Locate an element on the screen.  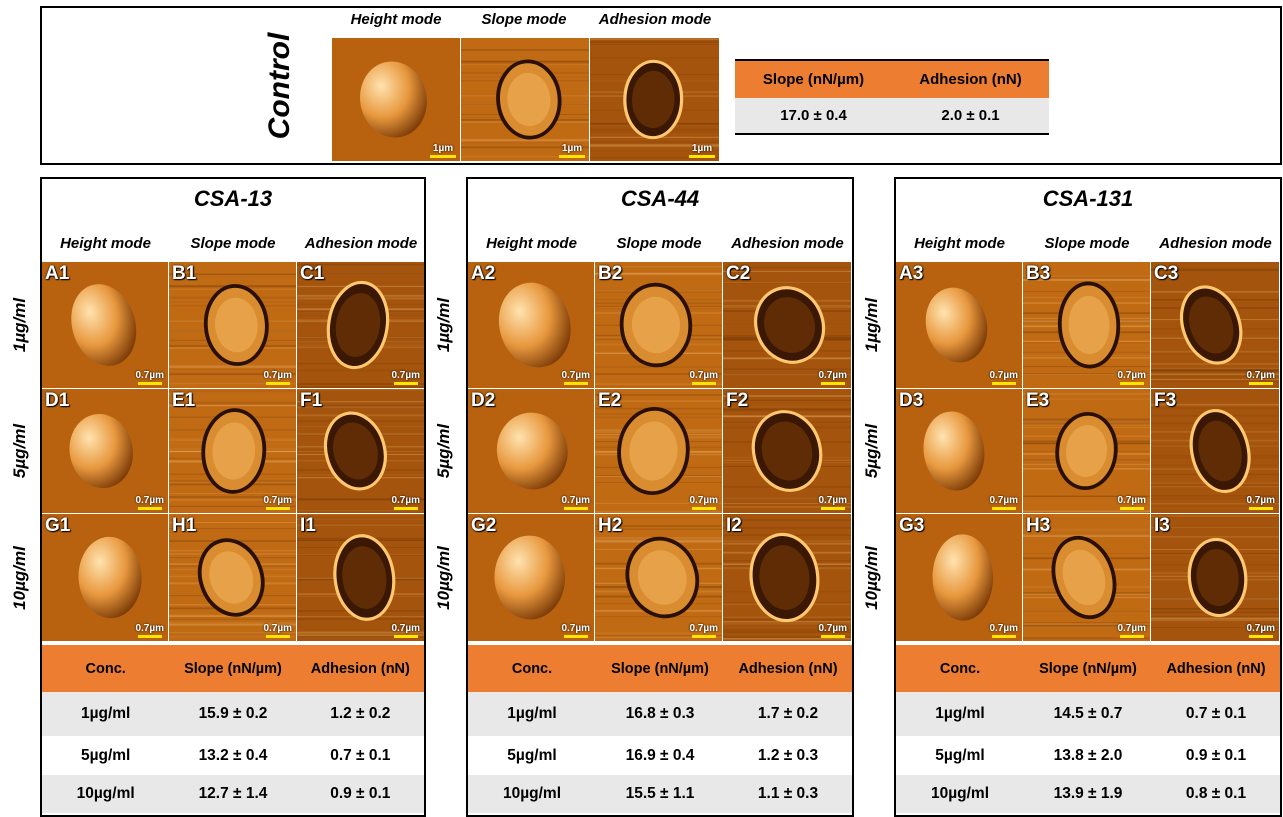
table-cell: 5µg/ml is located at coordinates (960, 756).